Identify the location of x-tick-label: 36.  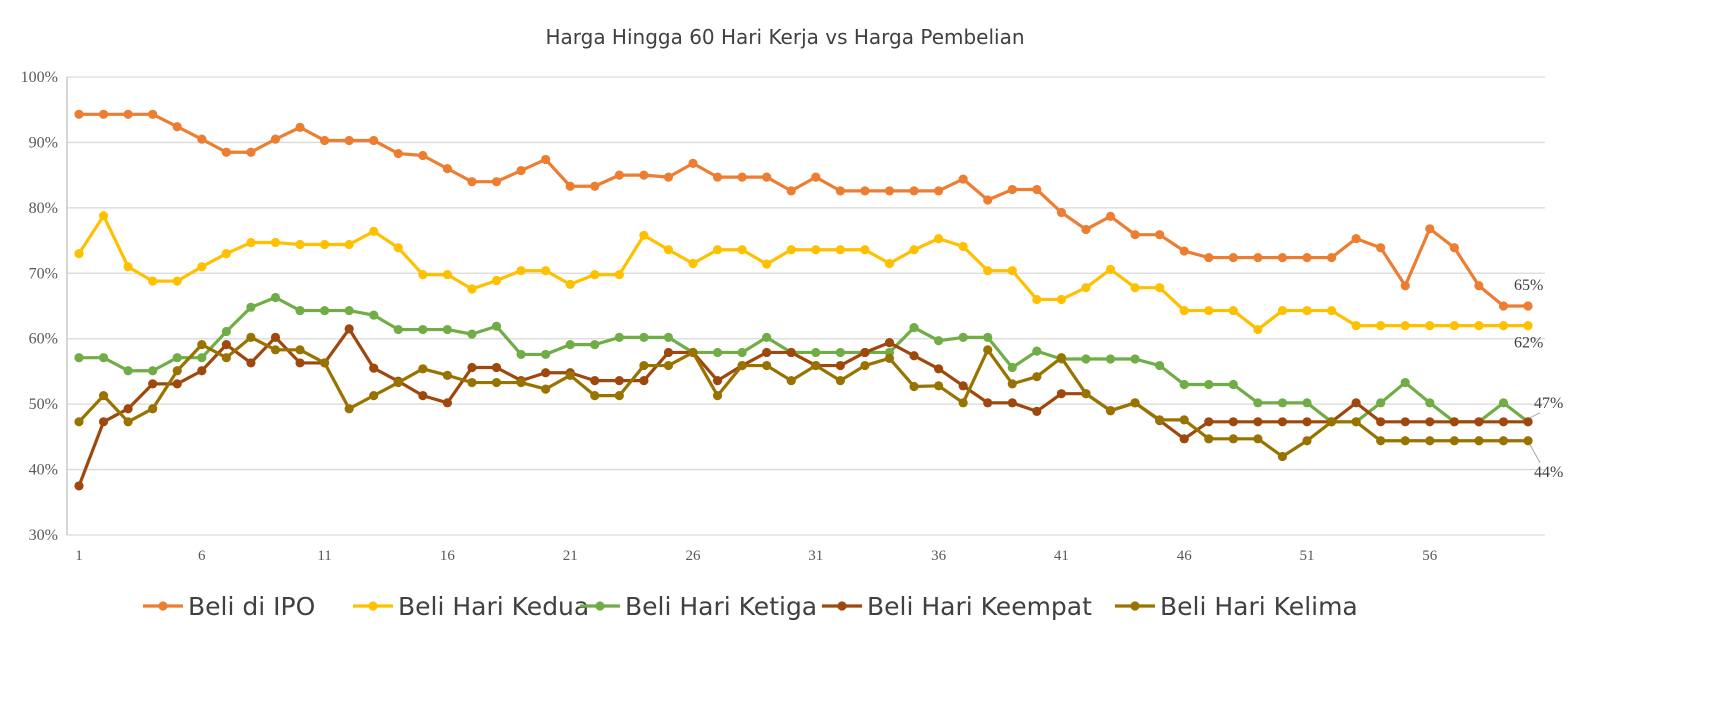
(939, 556).